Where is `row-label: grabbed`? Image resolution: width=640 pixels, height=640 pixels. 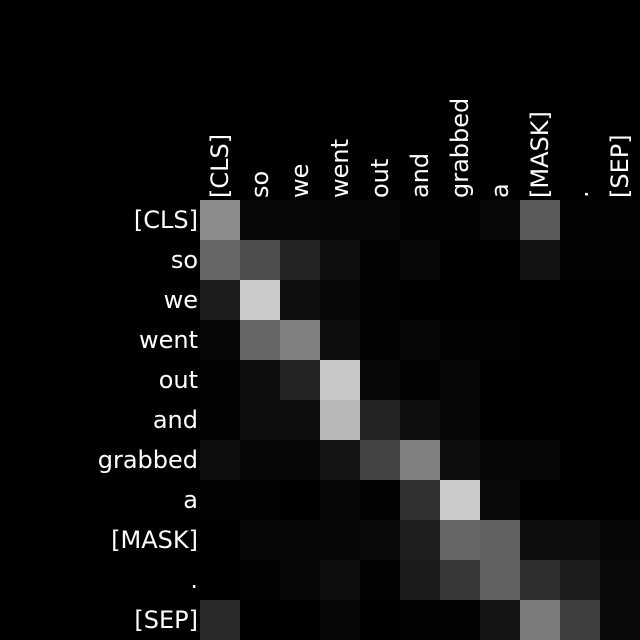
row-label: grabbed is located at coordinates (148, 460).